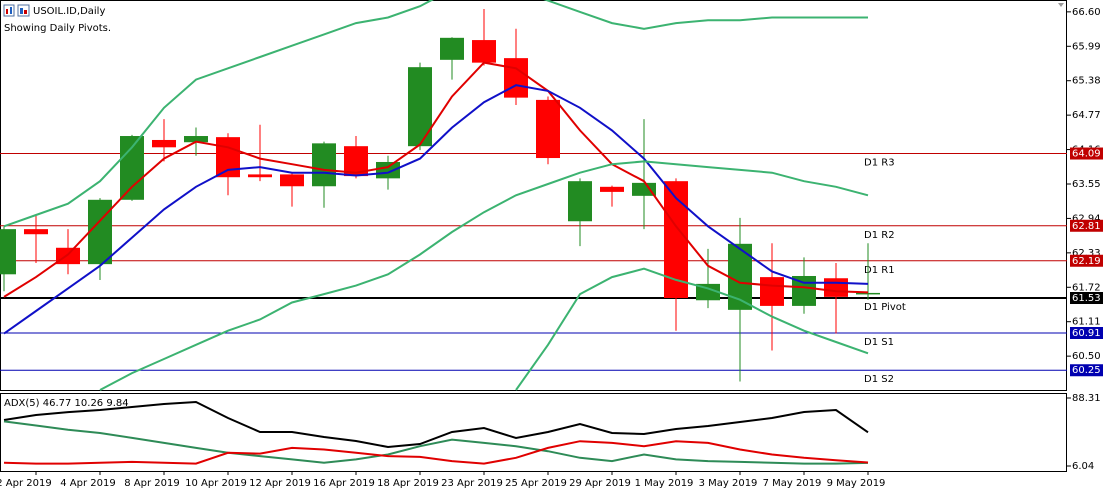  What do you see at coordinates (1086, 218) in the screenshot?
I see `y-tick-label: 62.94` at bounding box center [1086, 218].